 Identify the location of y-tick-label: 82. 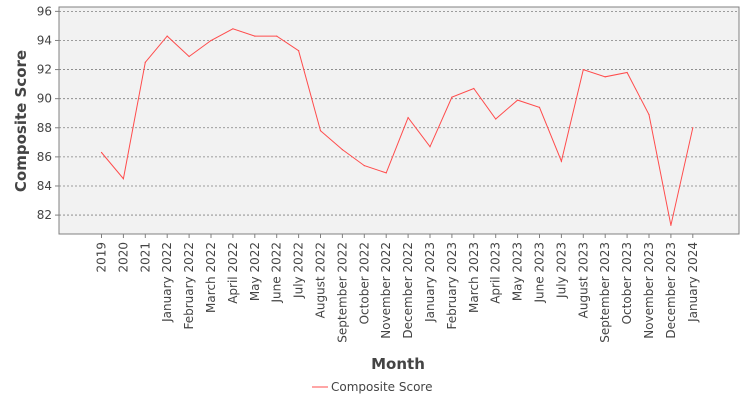
(44, 215).